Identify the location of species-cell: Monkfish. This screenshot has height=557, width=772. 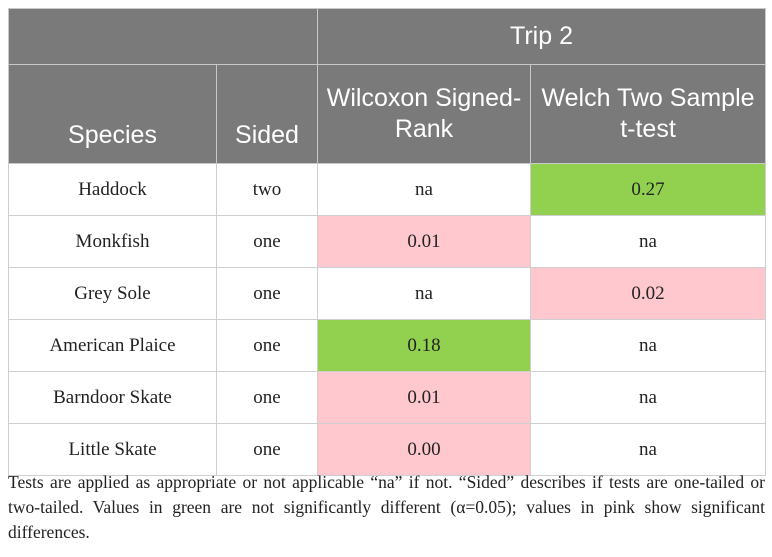
(112, 241).